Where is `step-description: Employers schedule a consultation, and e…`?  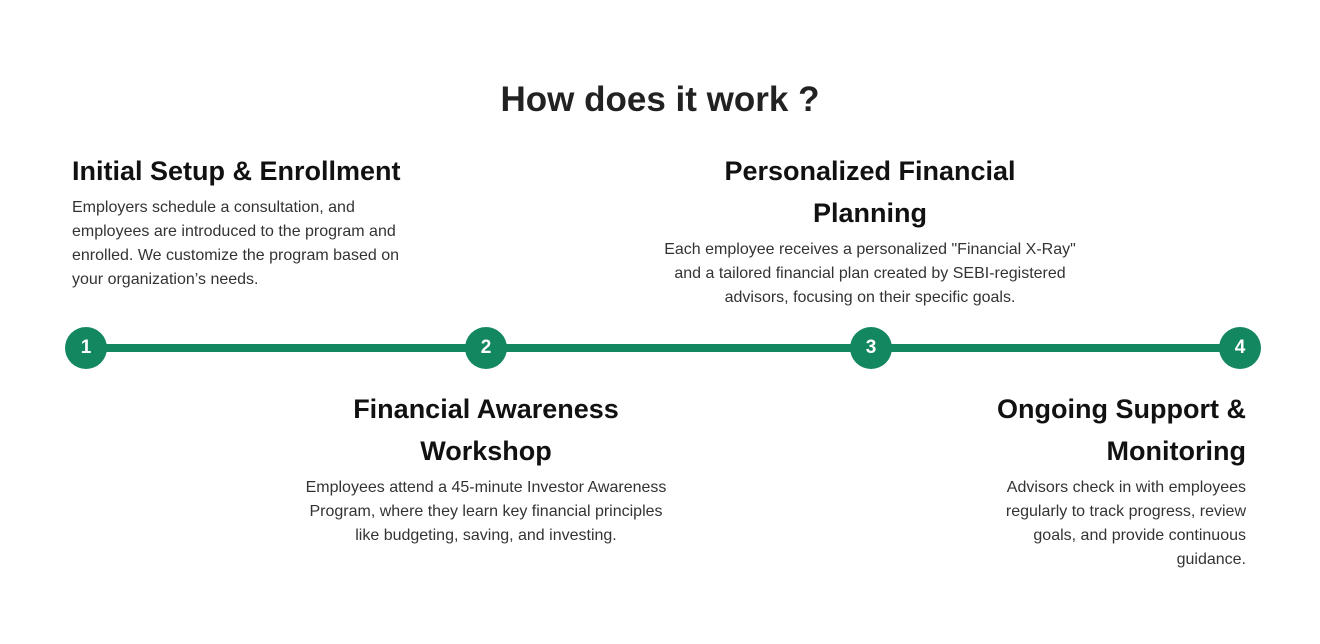 step-description: Employers schedule a consultation, and e… is located at coordinates (235, 243).